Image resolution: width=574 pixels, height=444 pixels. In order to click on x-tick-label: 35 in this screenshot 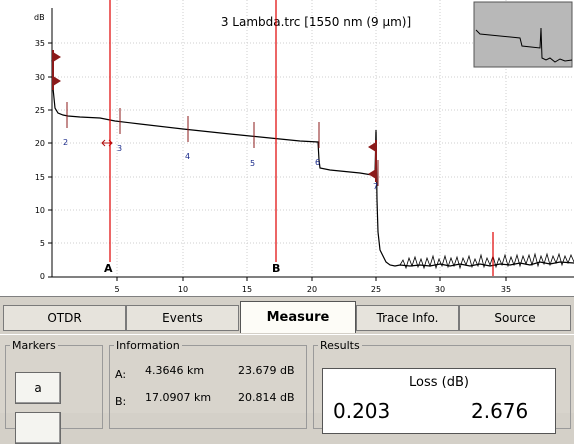, I will do `click(506, 289)`.